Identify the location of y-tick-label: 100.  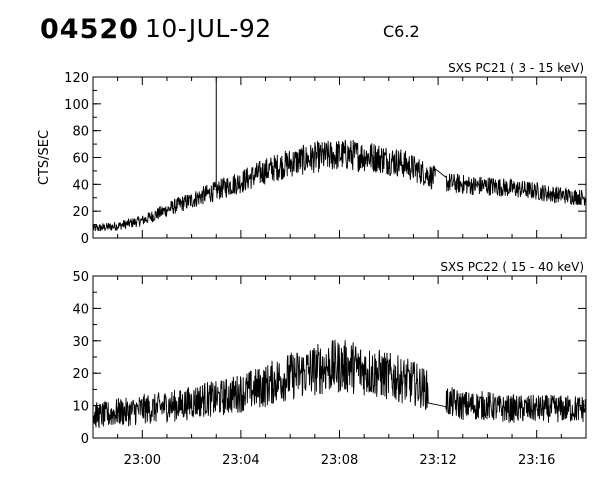
(76, 105).